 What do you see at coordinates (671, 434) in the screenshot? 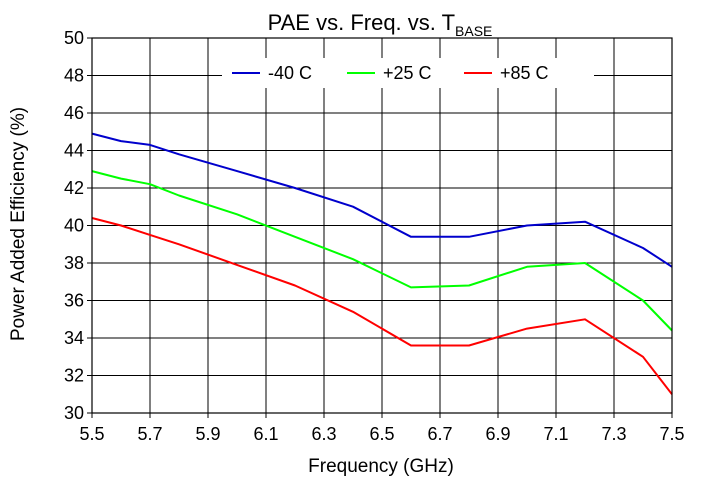
I see `x-tick-label: 7.5` at bounding box center [671, 434].